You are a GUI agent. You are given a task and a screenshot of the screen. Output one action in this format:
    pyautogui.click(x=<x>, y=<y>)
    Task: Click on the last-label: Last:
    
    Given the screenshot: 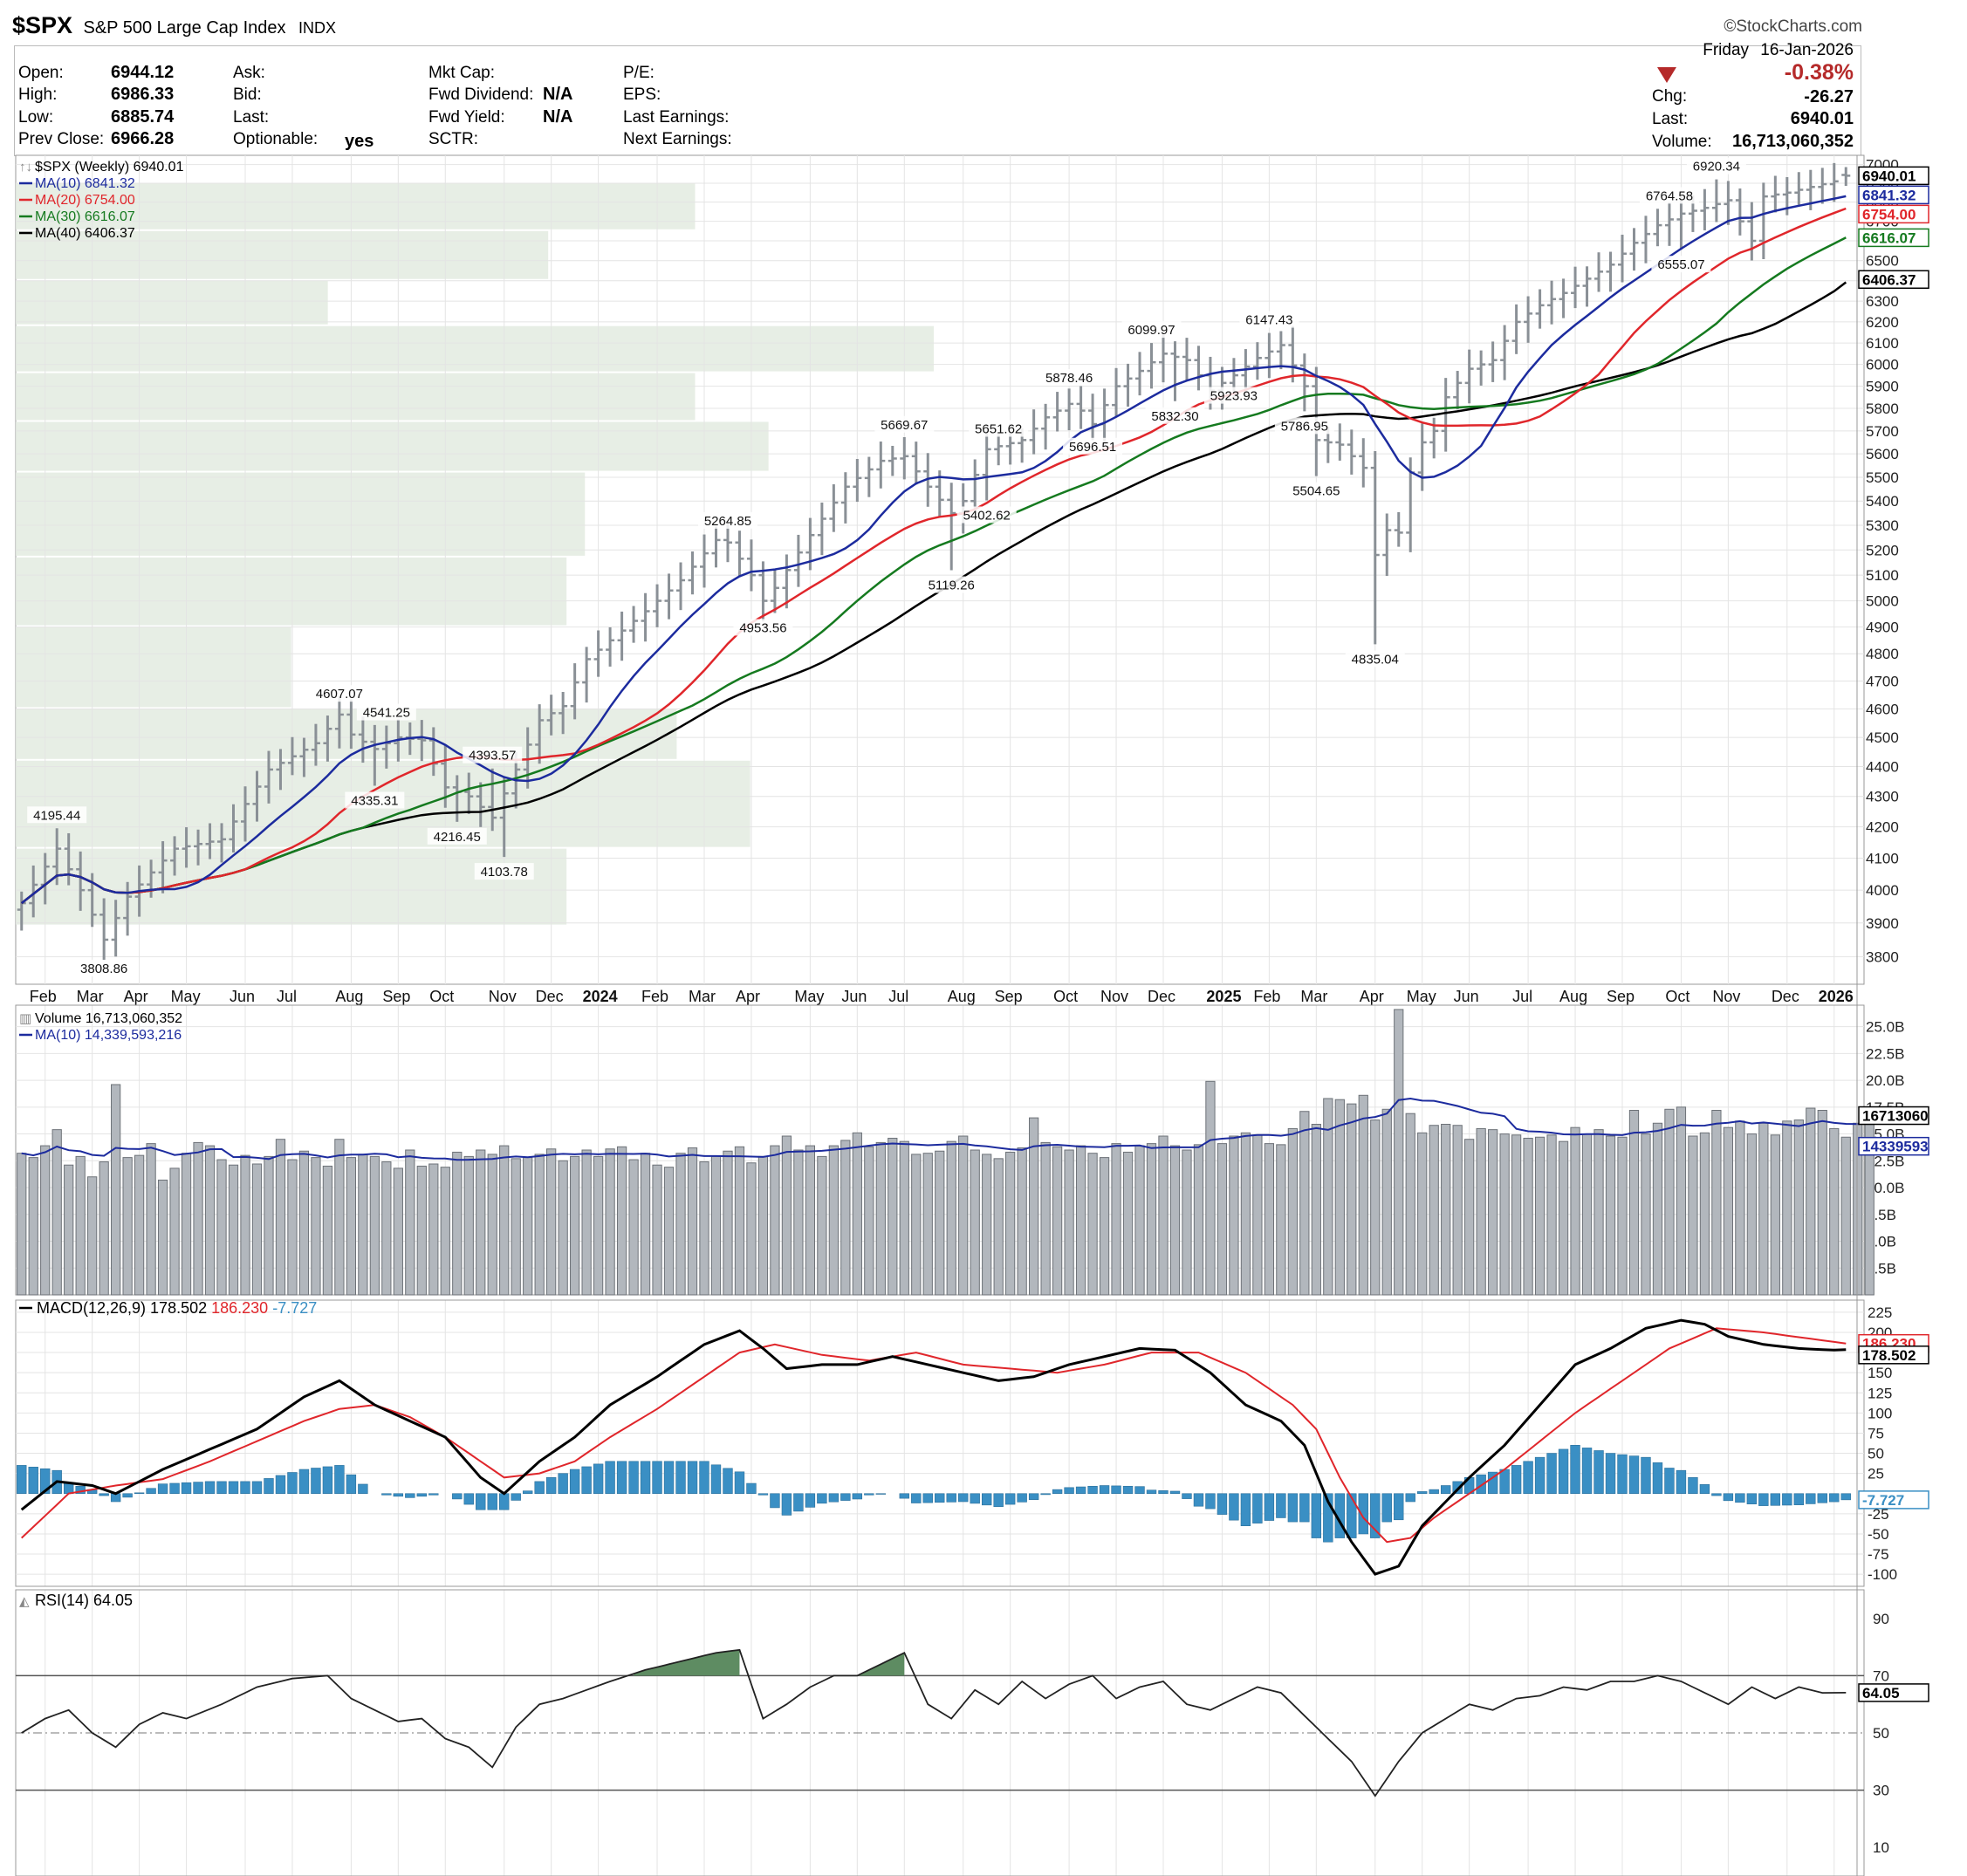 What is the action you would take?
    pyautogui.click(x=1671, y=119)
    